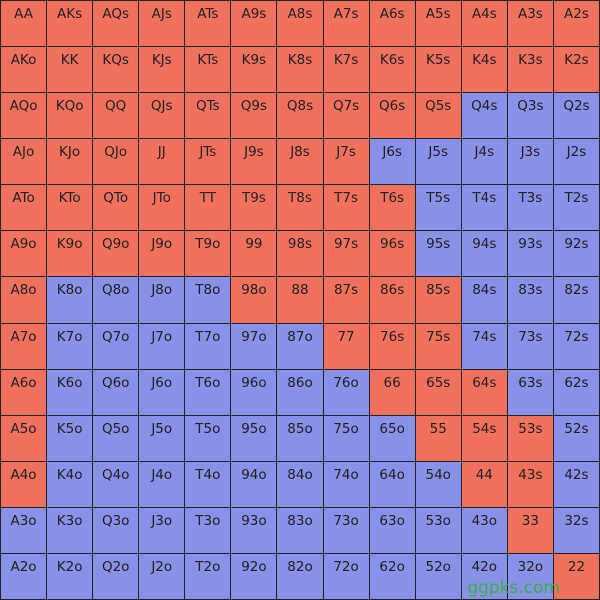  I want to click on hand-cell: Q3o, so click(116, 530).